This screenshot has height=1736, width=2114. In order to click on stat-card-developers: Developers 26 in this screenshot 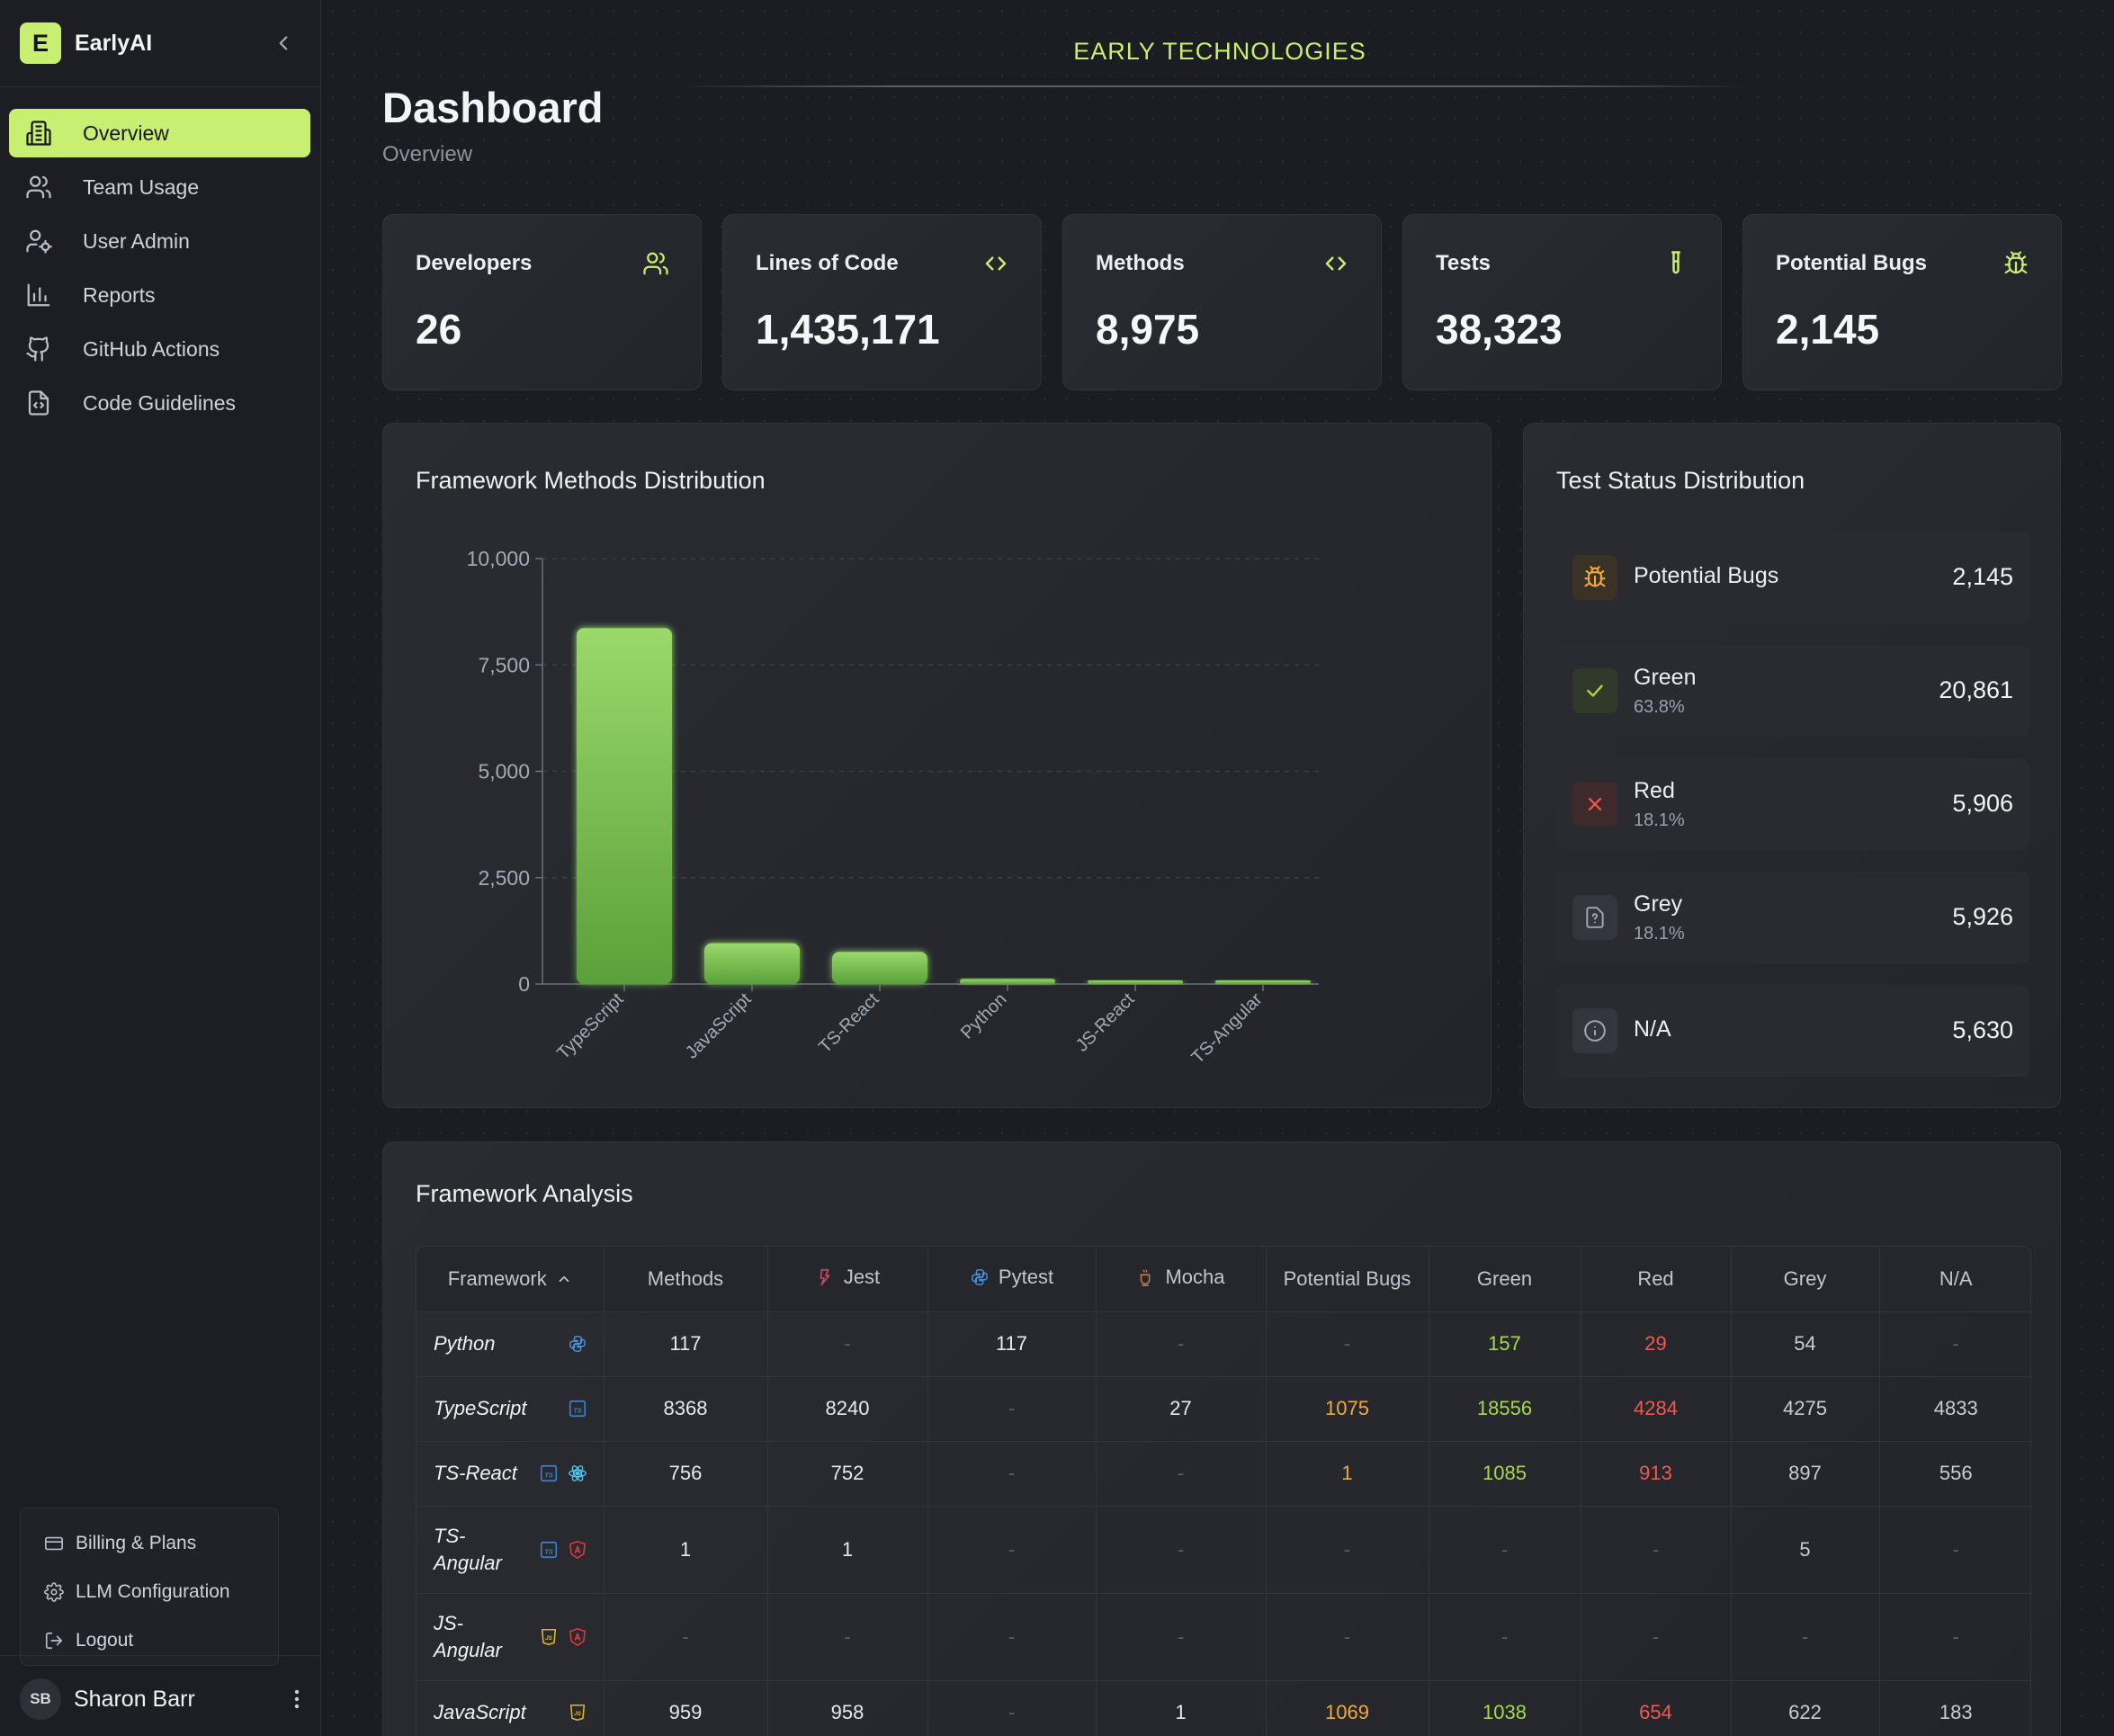, I will do `click(542, 302)`.